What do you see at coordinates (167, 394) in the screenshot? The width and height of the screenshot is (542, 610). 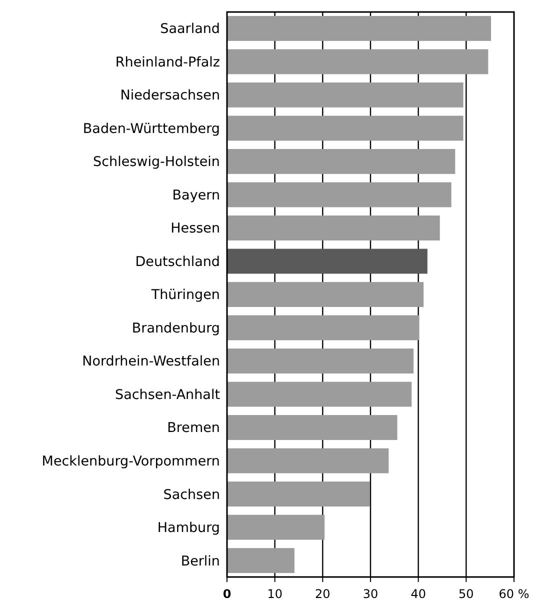 I see `y-tick-label: Sachsen-Anhalt` at bounding box center [167, 394].